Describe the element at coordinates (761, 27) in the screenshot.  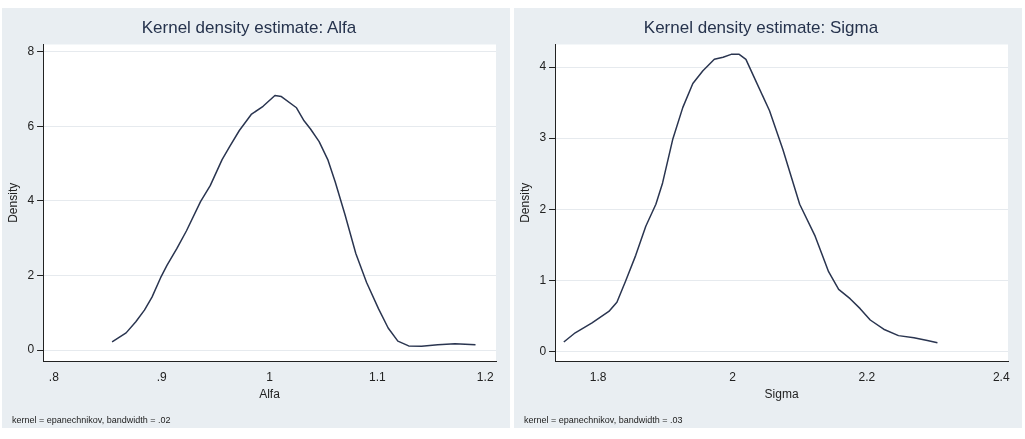
I see `chart-title: Kernel density estimate: Sigma` at that location.